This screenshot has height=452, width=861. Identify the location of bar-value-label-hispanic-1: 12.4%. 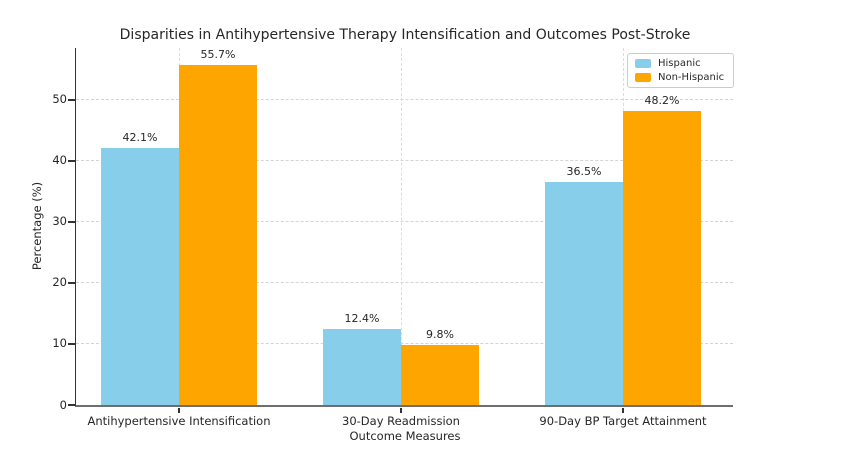
(362, 319).